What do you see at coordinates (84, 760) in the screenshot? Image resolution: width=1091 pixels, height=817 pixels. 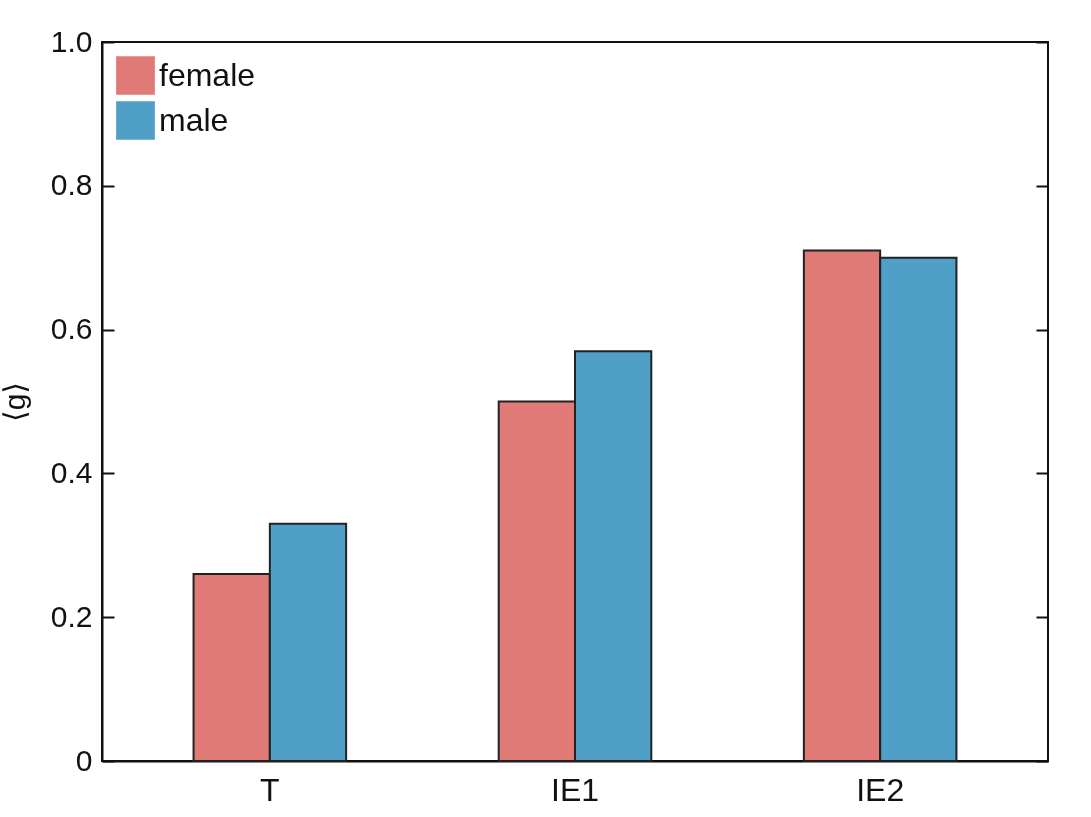 I see `y-tick-label: 0` at bounding box center [84, 760].